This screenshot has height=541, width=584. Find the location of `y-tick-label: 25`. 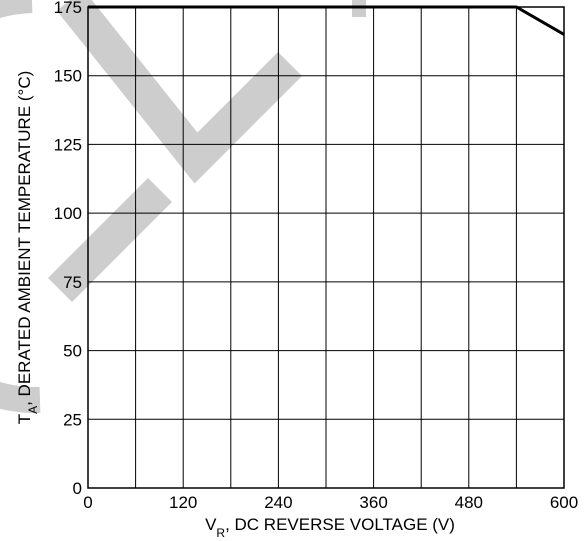

y-tick-label: 25 is located at coordinates (72, 419).